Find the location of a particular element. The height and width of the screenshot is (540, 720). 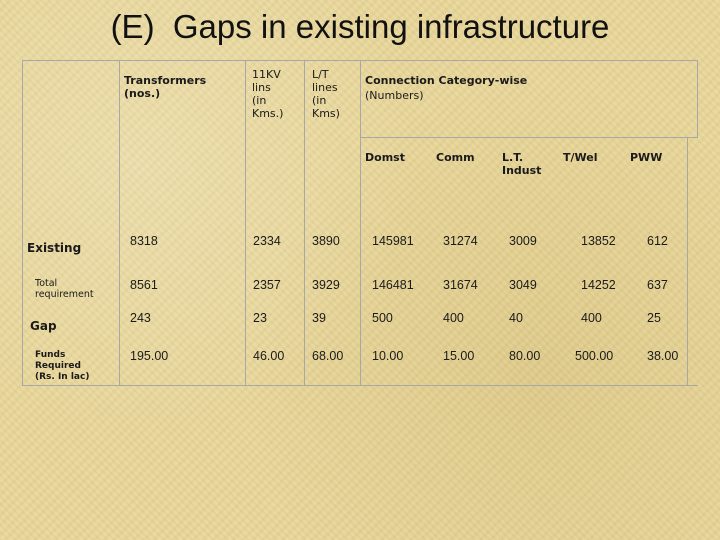

row-label-gap: Gap is located at coordinates (43, 326).